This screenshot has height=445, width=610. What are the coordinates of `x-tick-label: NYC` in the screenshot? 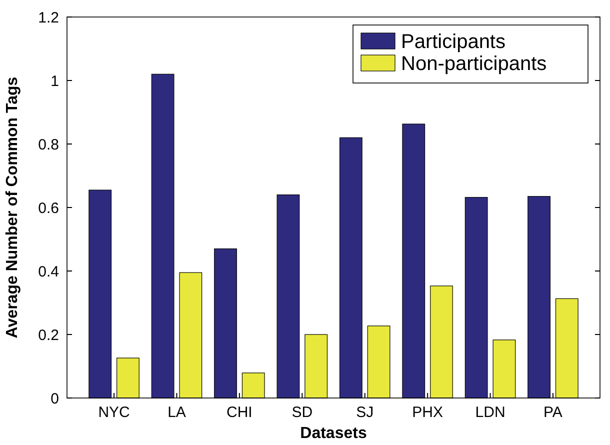 It's located at (114, 412).